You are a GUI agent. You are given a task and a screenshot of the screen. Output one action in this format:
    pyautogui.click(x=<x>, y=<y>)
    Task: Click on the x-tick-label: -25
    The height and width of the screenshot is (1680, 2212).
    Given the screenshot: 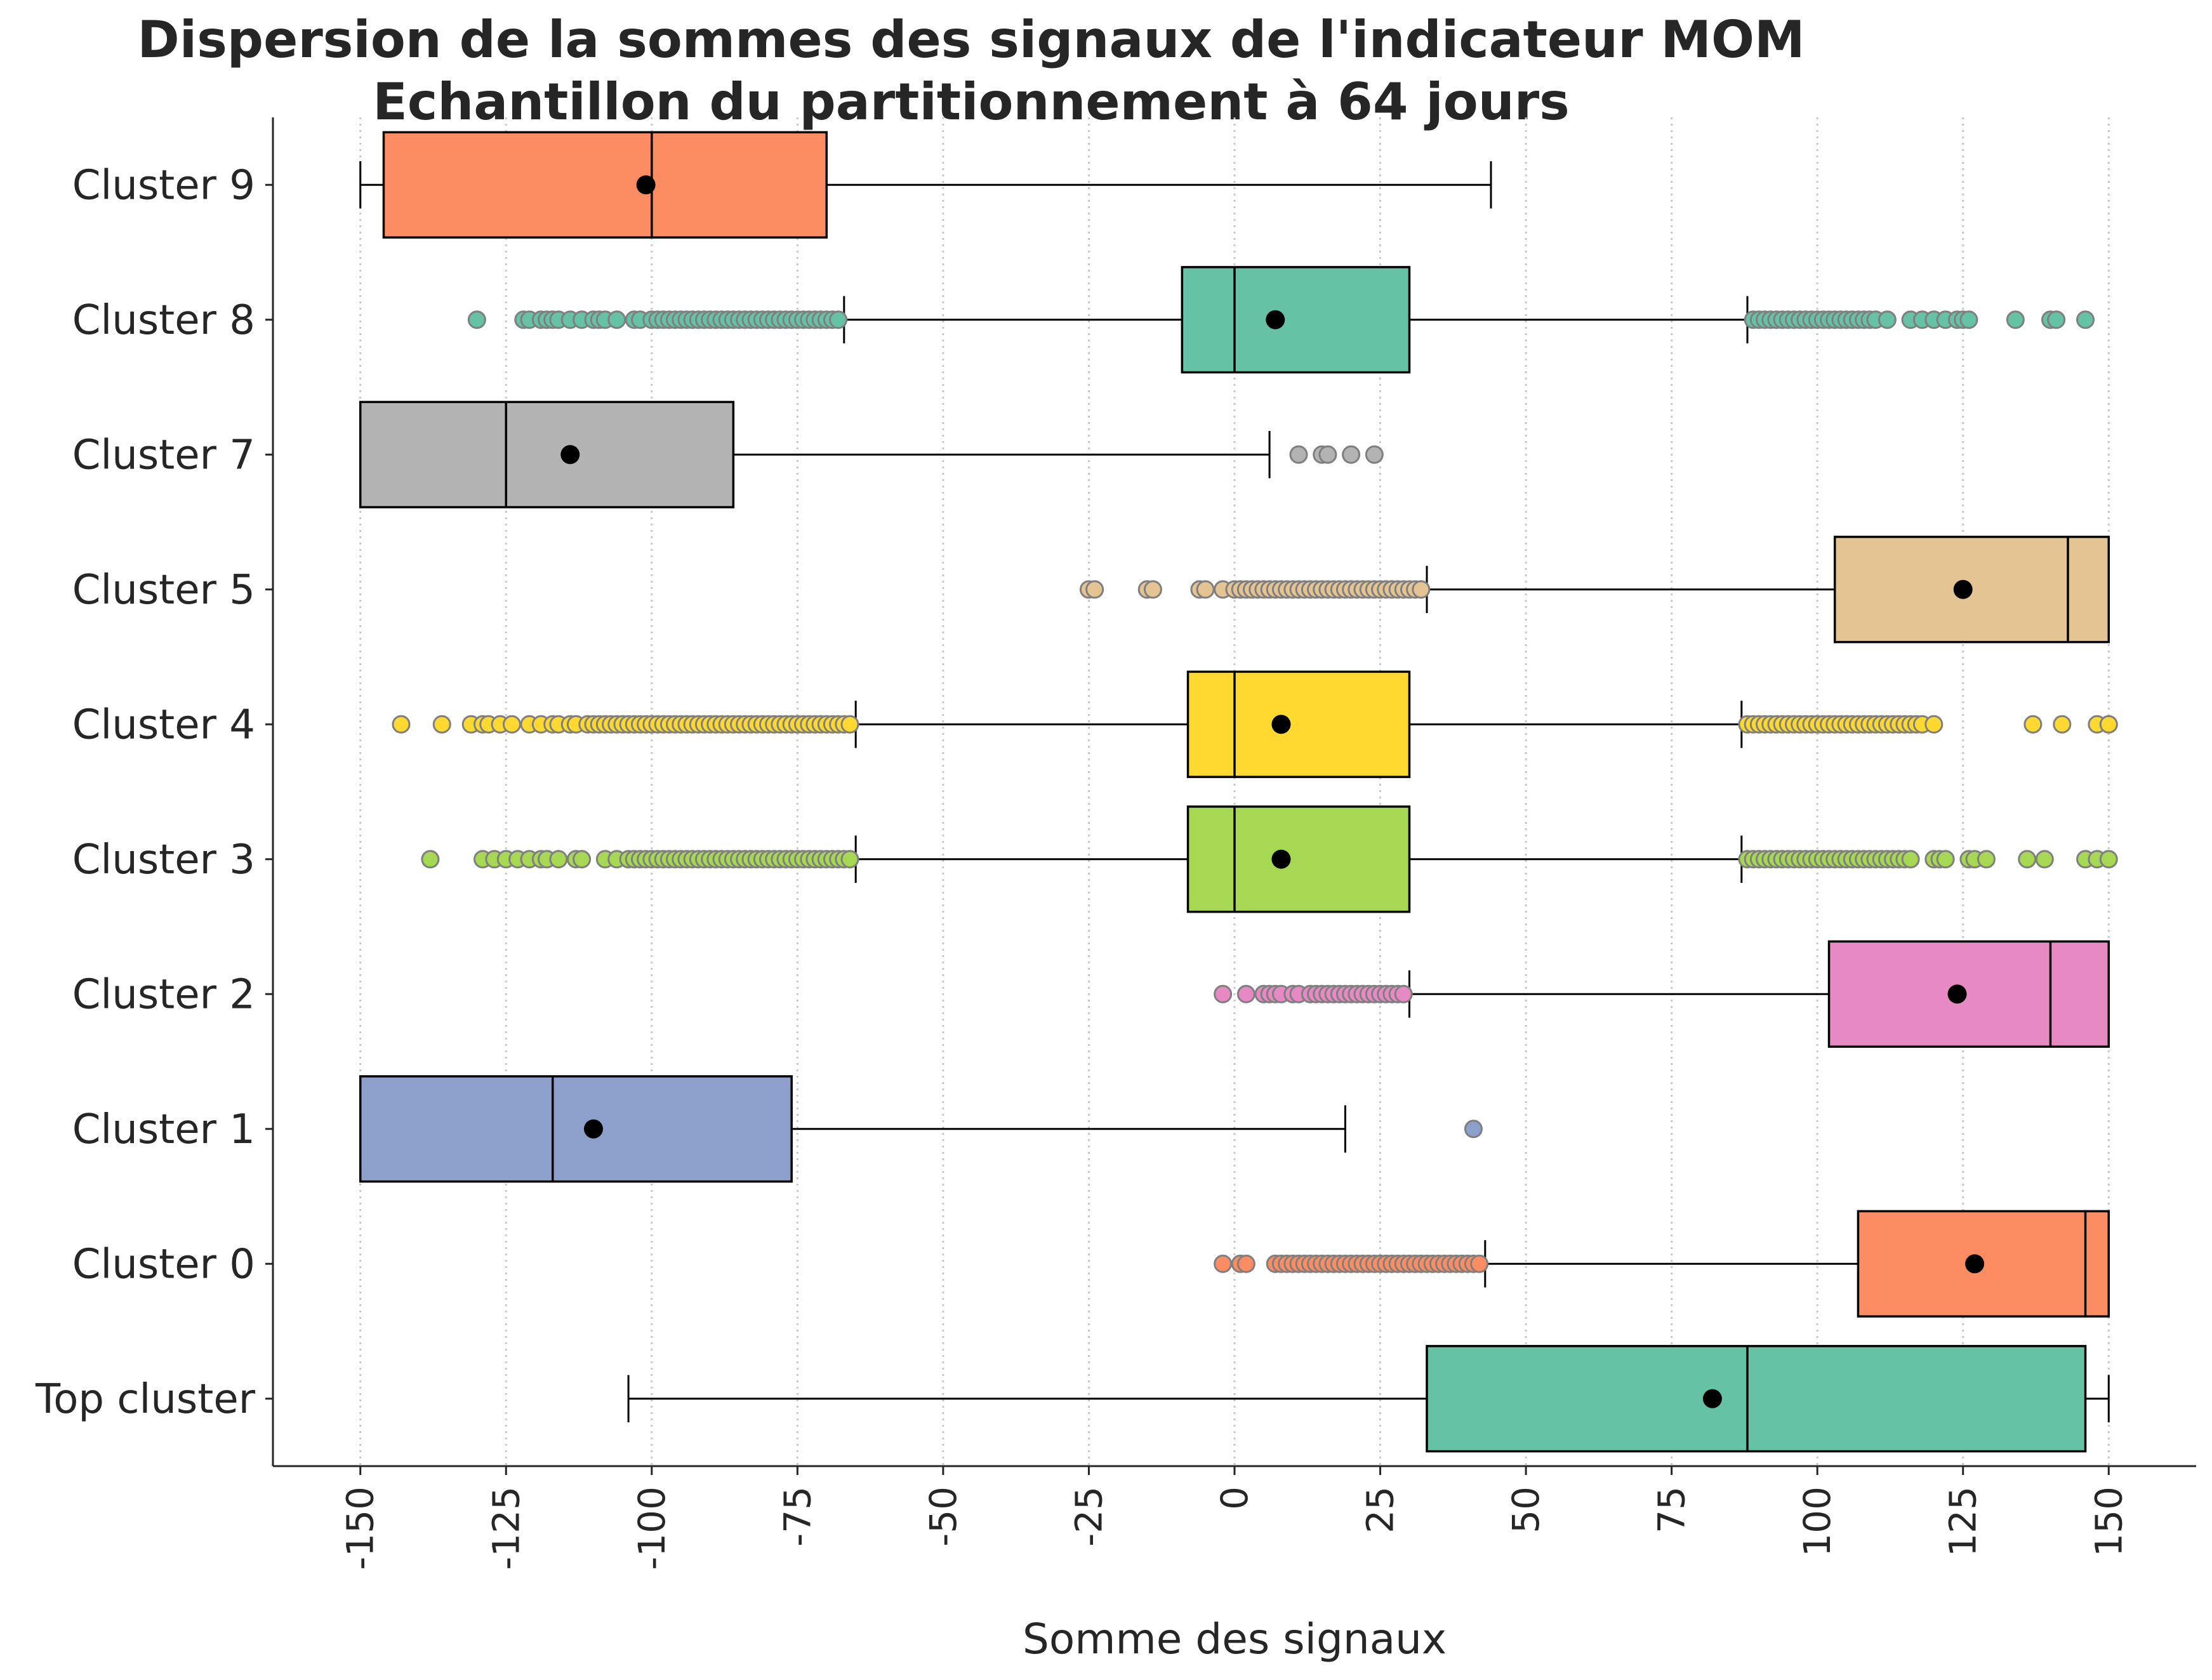 What is the action you would take?
    pyautogui.click(x=1088, y=1516)
    